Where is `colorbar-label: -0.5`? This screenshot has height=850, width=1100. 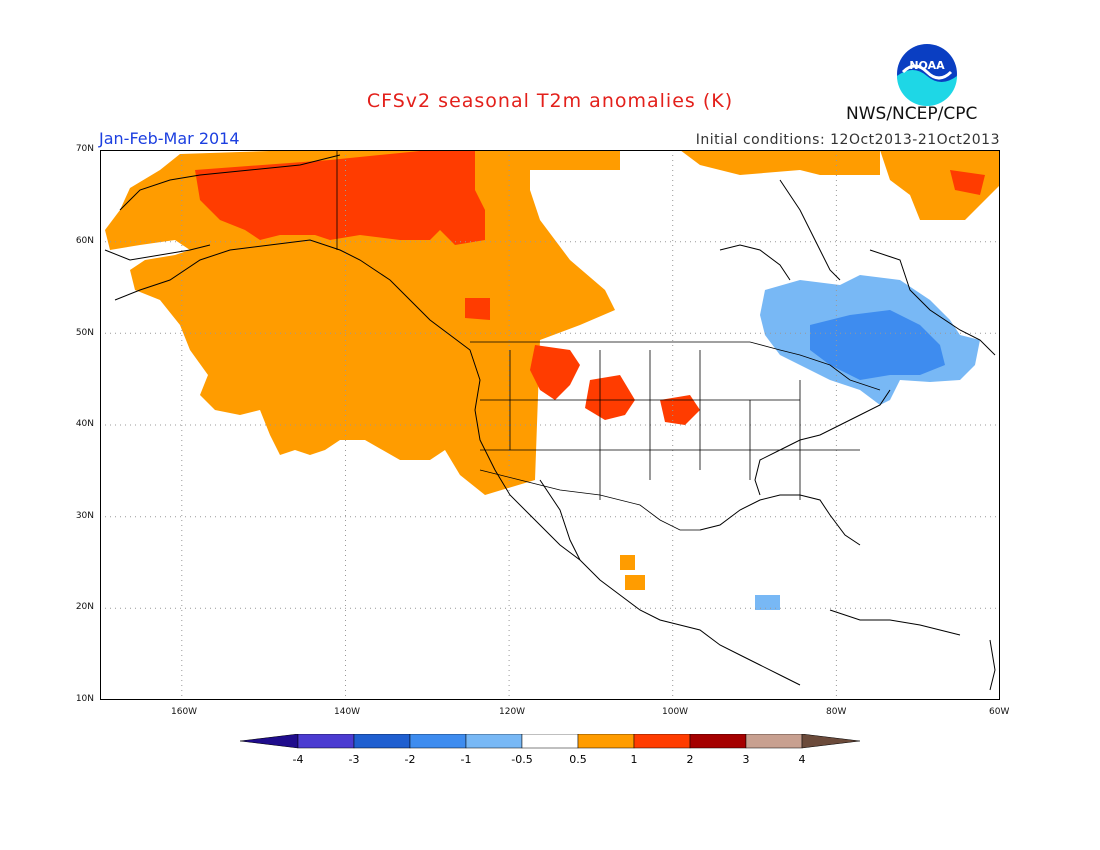
colorbar-label: -0.5 is located at coordinates (521, 759).